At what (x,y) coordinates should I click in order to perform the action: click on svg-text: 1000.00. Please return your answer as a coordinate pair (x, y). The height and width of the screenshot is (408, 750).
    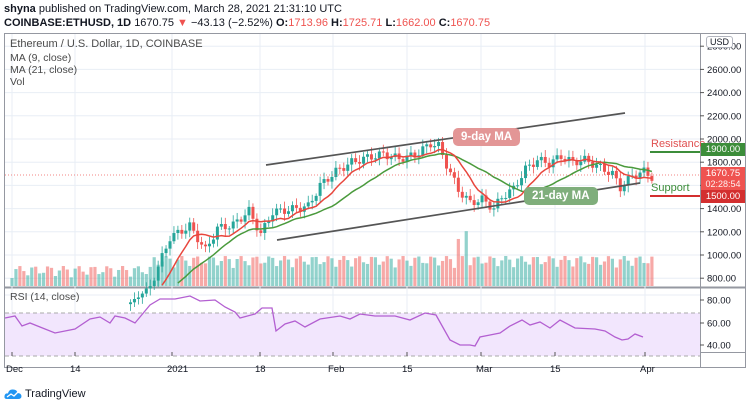
    Looking at the image, I should click on (724, 256).